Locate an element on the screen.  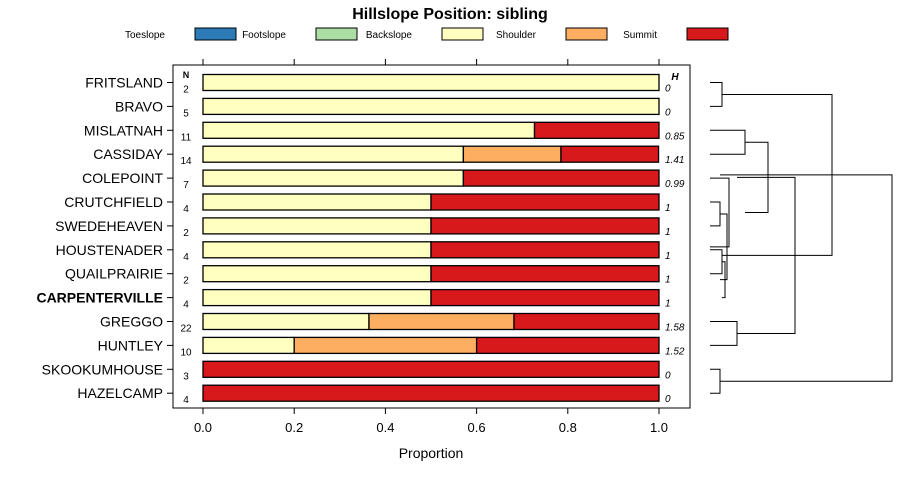
x-tick-label: 0.2 is located at coordinates (294, 427).